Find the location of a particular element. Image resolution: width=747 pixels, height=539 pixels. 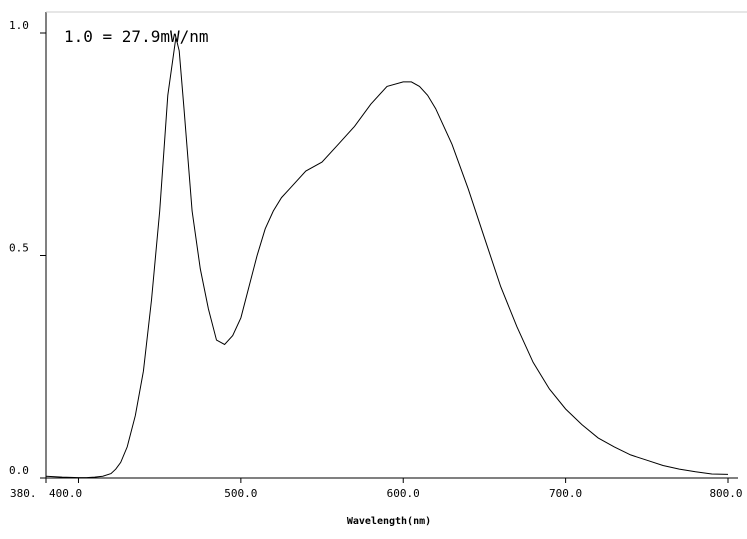

y-tick-label: 1.0 is located at coordinates (19, 25).